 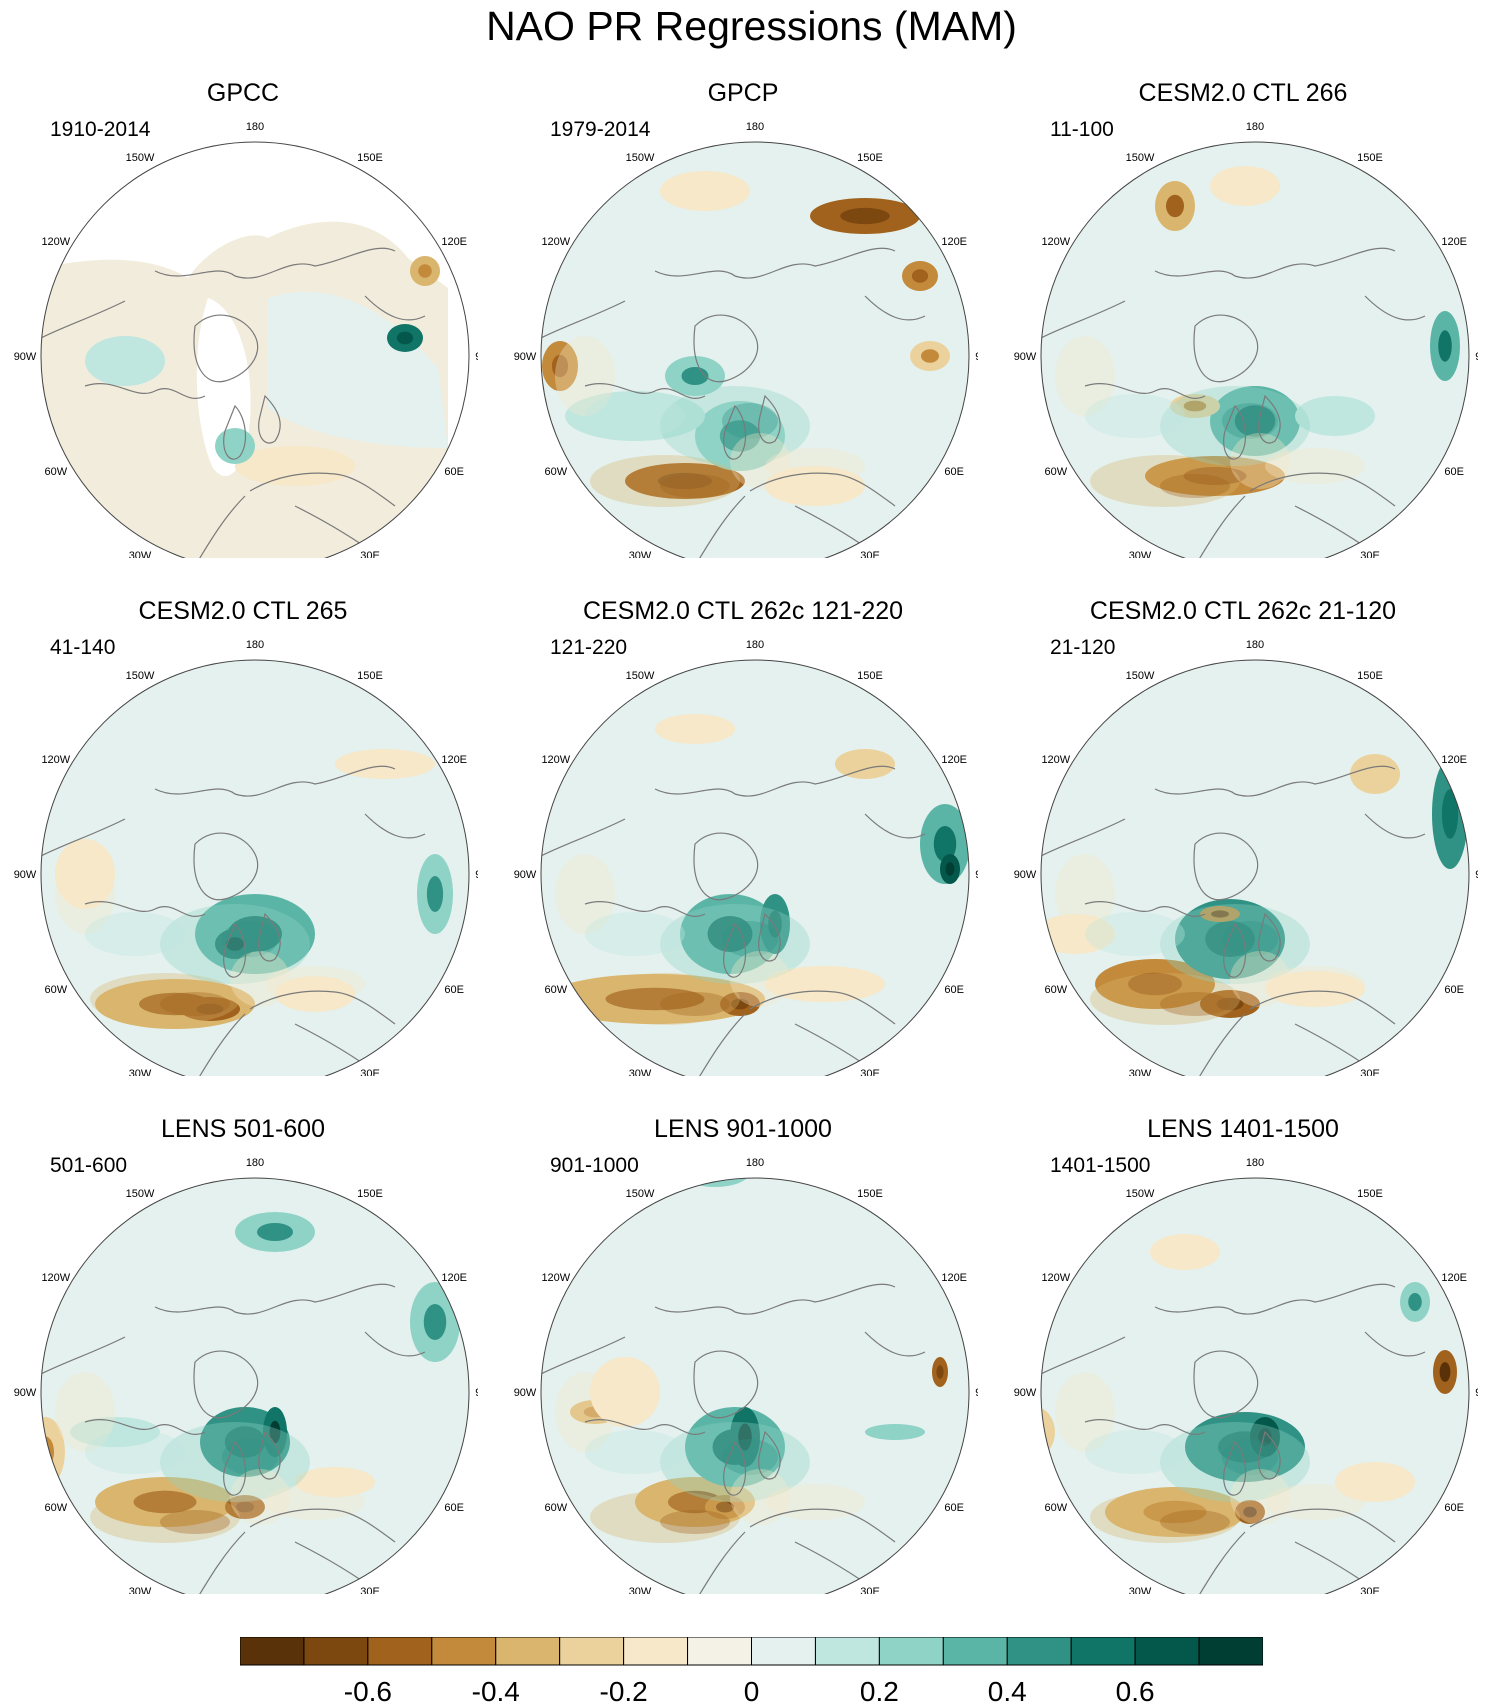 I want to click on map-background, so click(x=755, y=350).